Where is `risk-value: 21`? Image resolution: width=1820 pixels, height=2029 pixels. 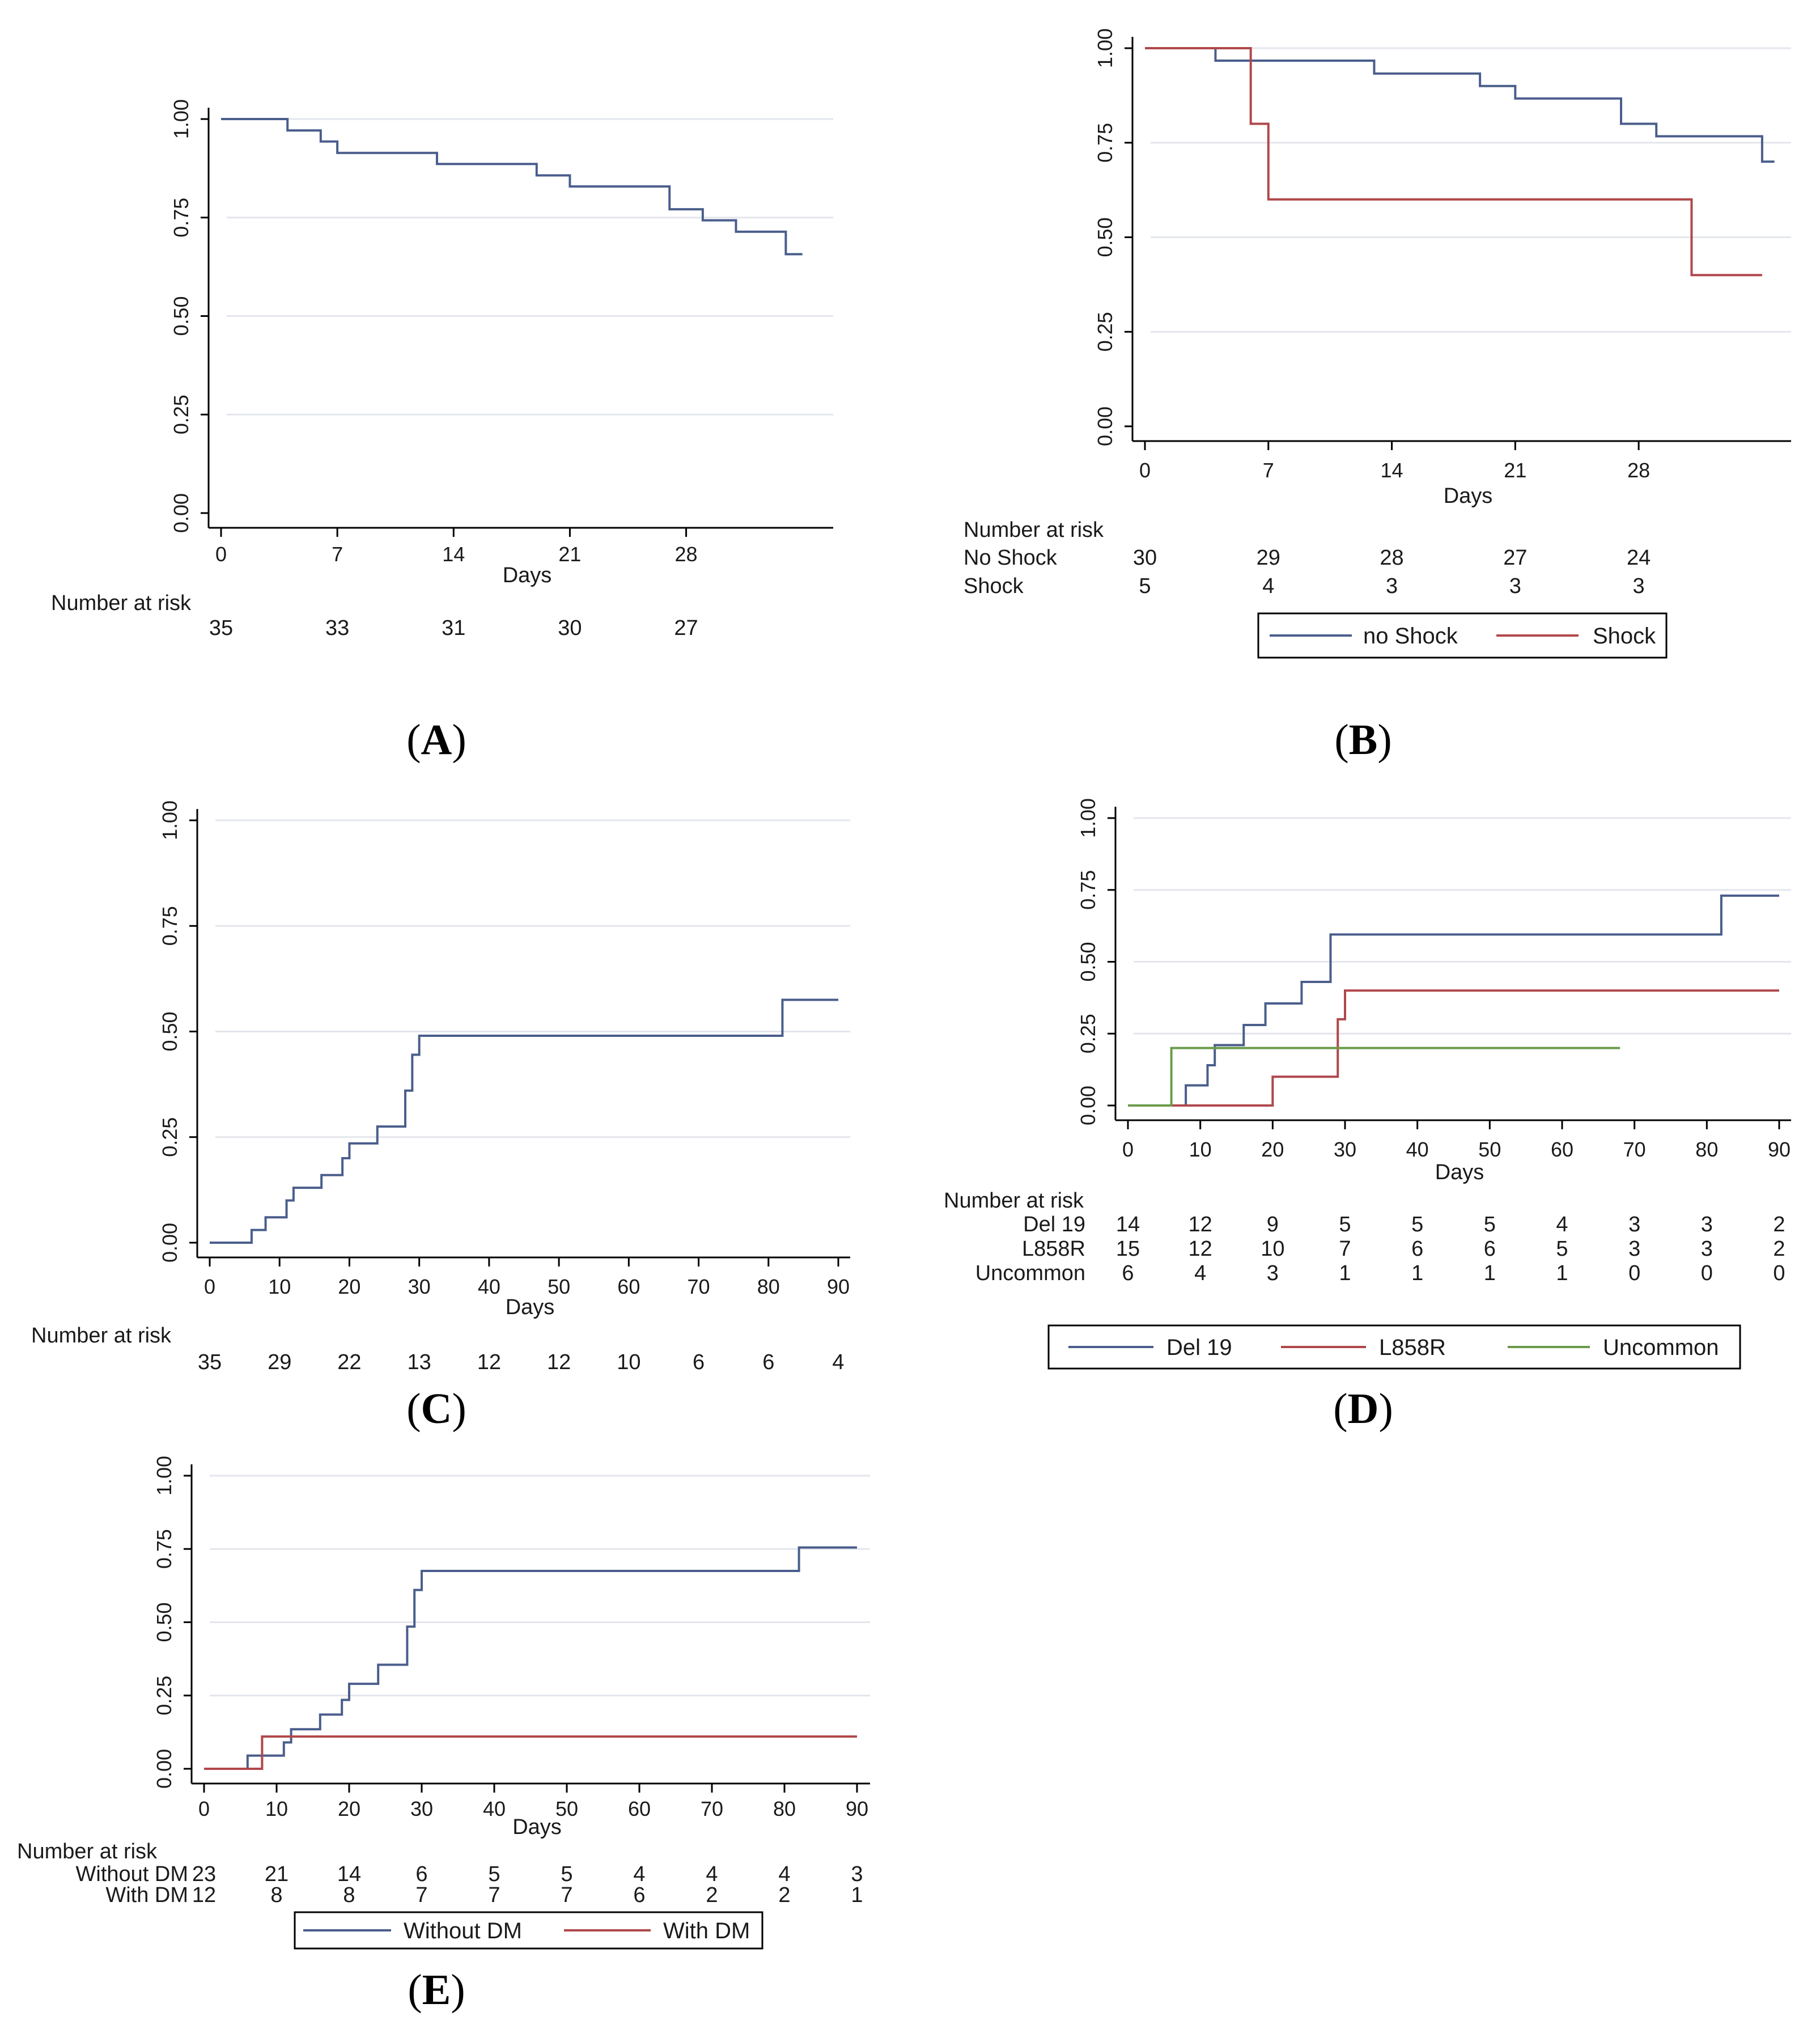 risk-value: 21 is located at coordinates (277, 1874).